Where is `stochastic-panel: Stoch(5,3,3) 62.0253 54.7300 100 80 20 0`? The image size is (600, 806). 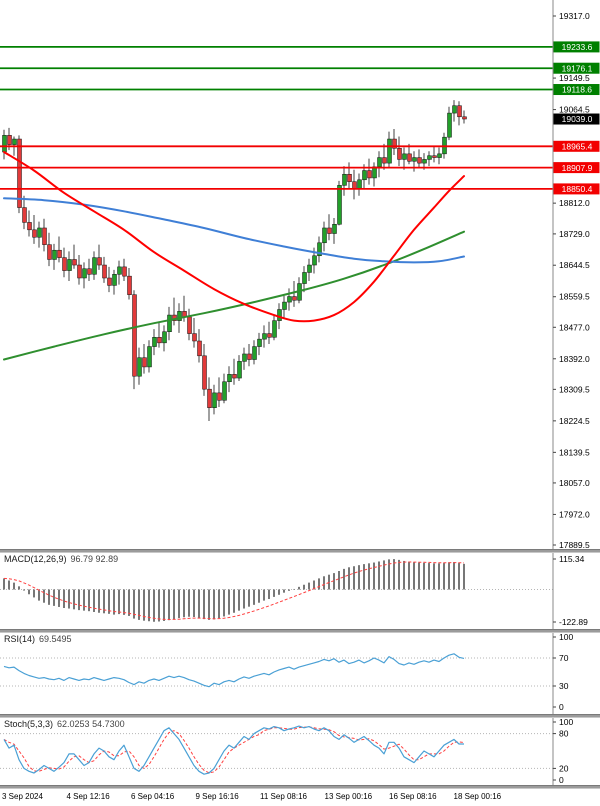 stochastic-panel: Stoch(5,3,3) 62.0253 54.7300 100 80 20 0 is located at coordinates (300, 751).